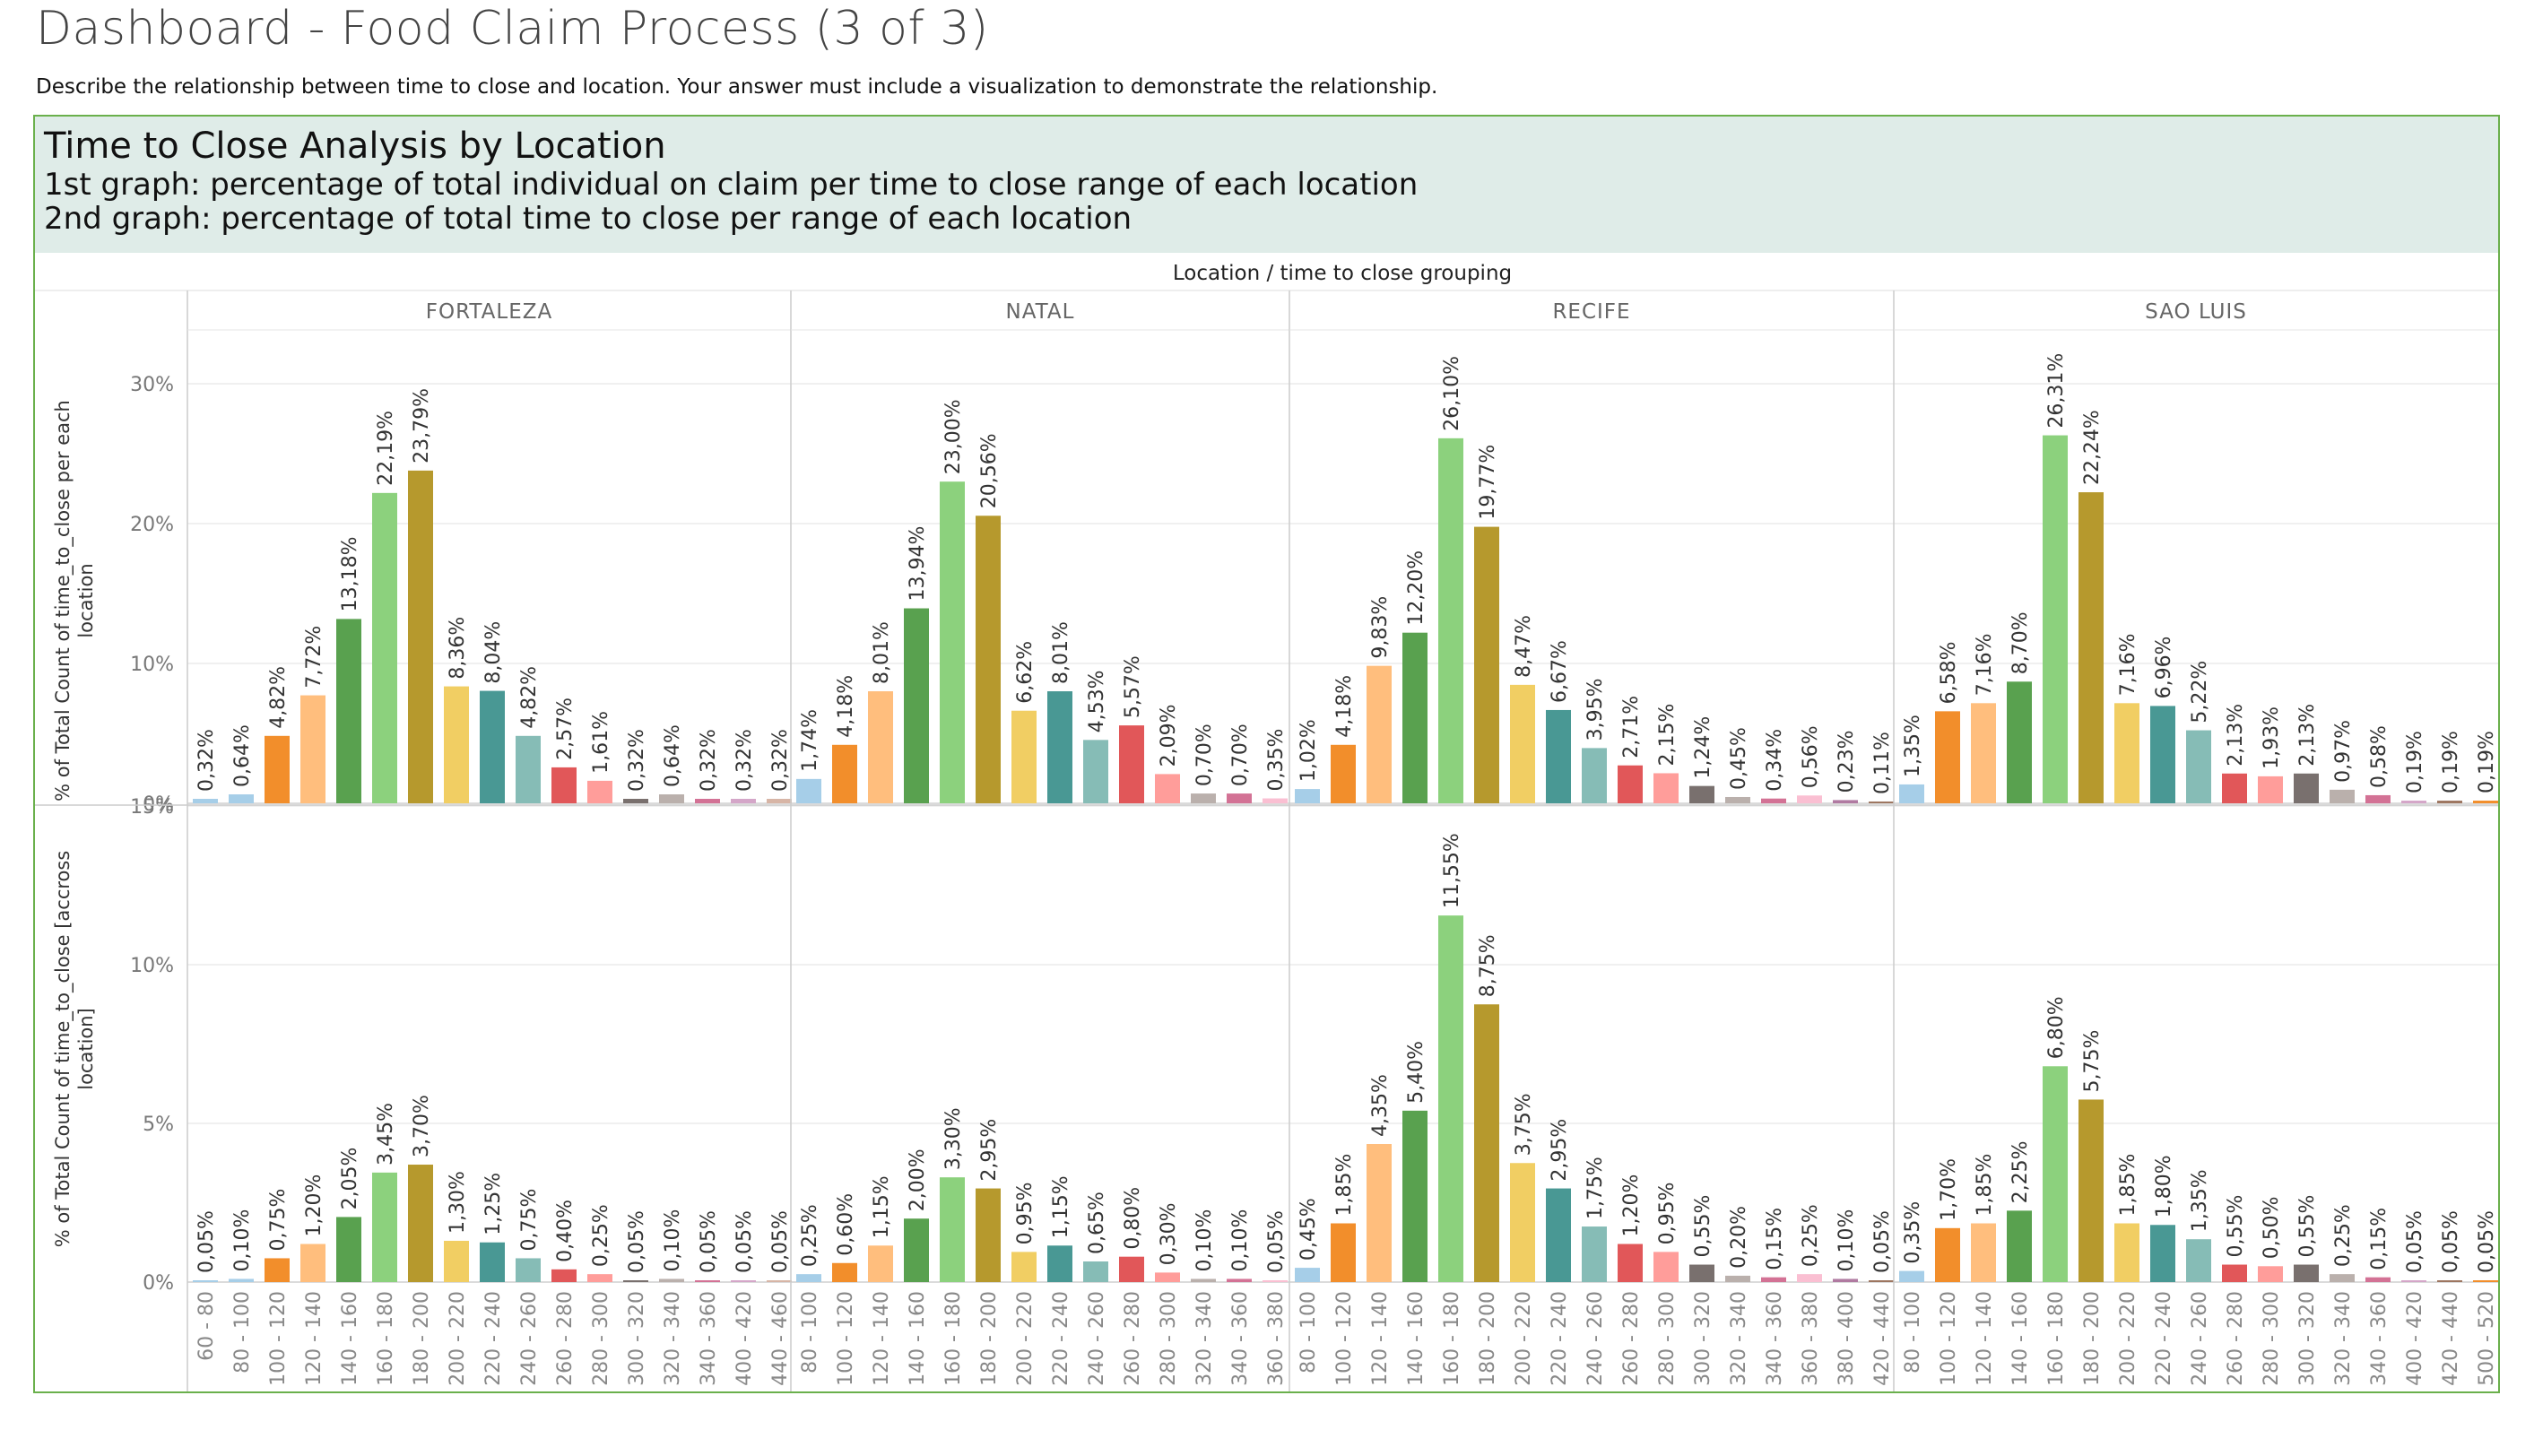 This screenshot has height=1456, width=2534. What do you see at coordinates (1560, 672) in the screenshot?
I see `top-data-label: 6,67%` at bounding box center [1560, 672].